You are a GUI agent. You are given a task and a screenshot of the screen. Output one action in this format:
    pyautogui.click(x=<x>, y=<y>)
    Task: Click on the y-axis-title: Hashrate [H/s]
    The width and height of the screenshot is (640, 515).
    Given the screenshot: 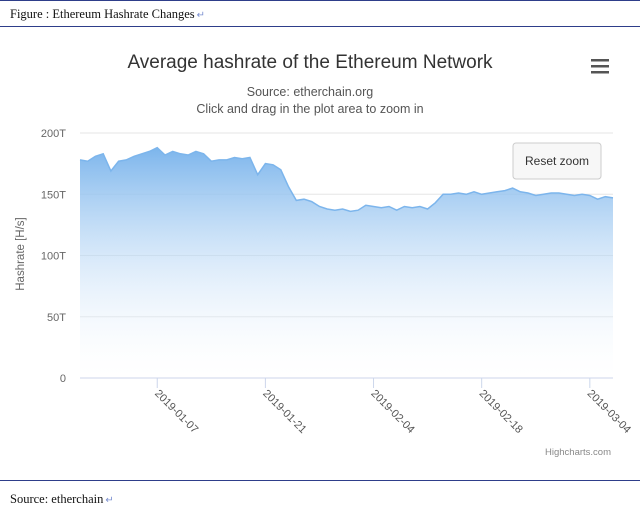 What is the action you would take?
    pyautogui.click(x=21, y=254)
    